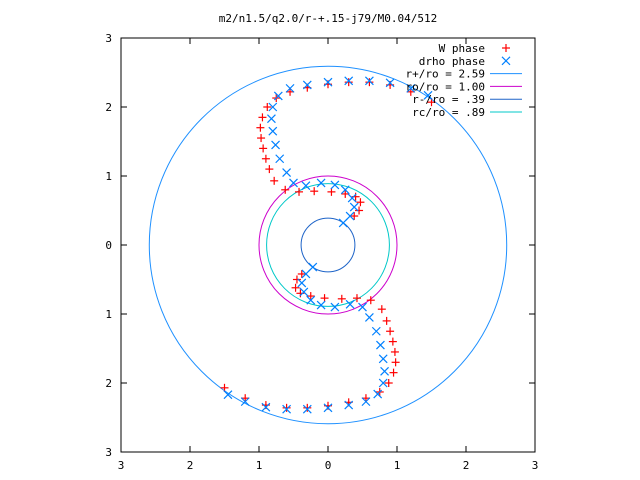  Describe the element at coordinates (328, 465) in the screenshot. I see `x-tick-label: 0` at that location.